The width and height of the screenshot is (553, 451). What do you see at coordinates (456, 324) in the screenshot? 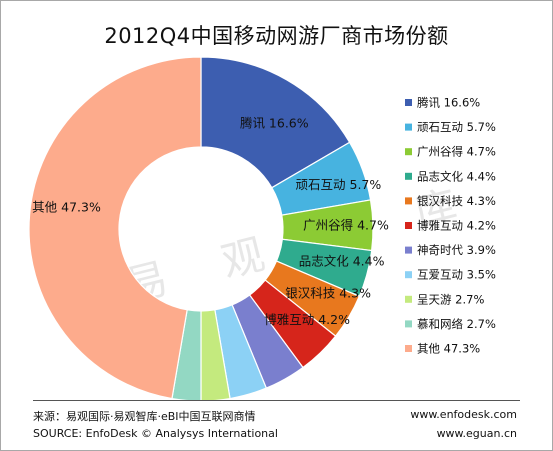
I see `legend-label-10: 慕和网络 2.7%` at bounding box center [456, 324].